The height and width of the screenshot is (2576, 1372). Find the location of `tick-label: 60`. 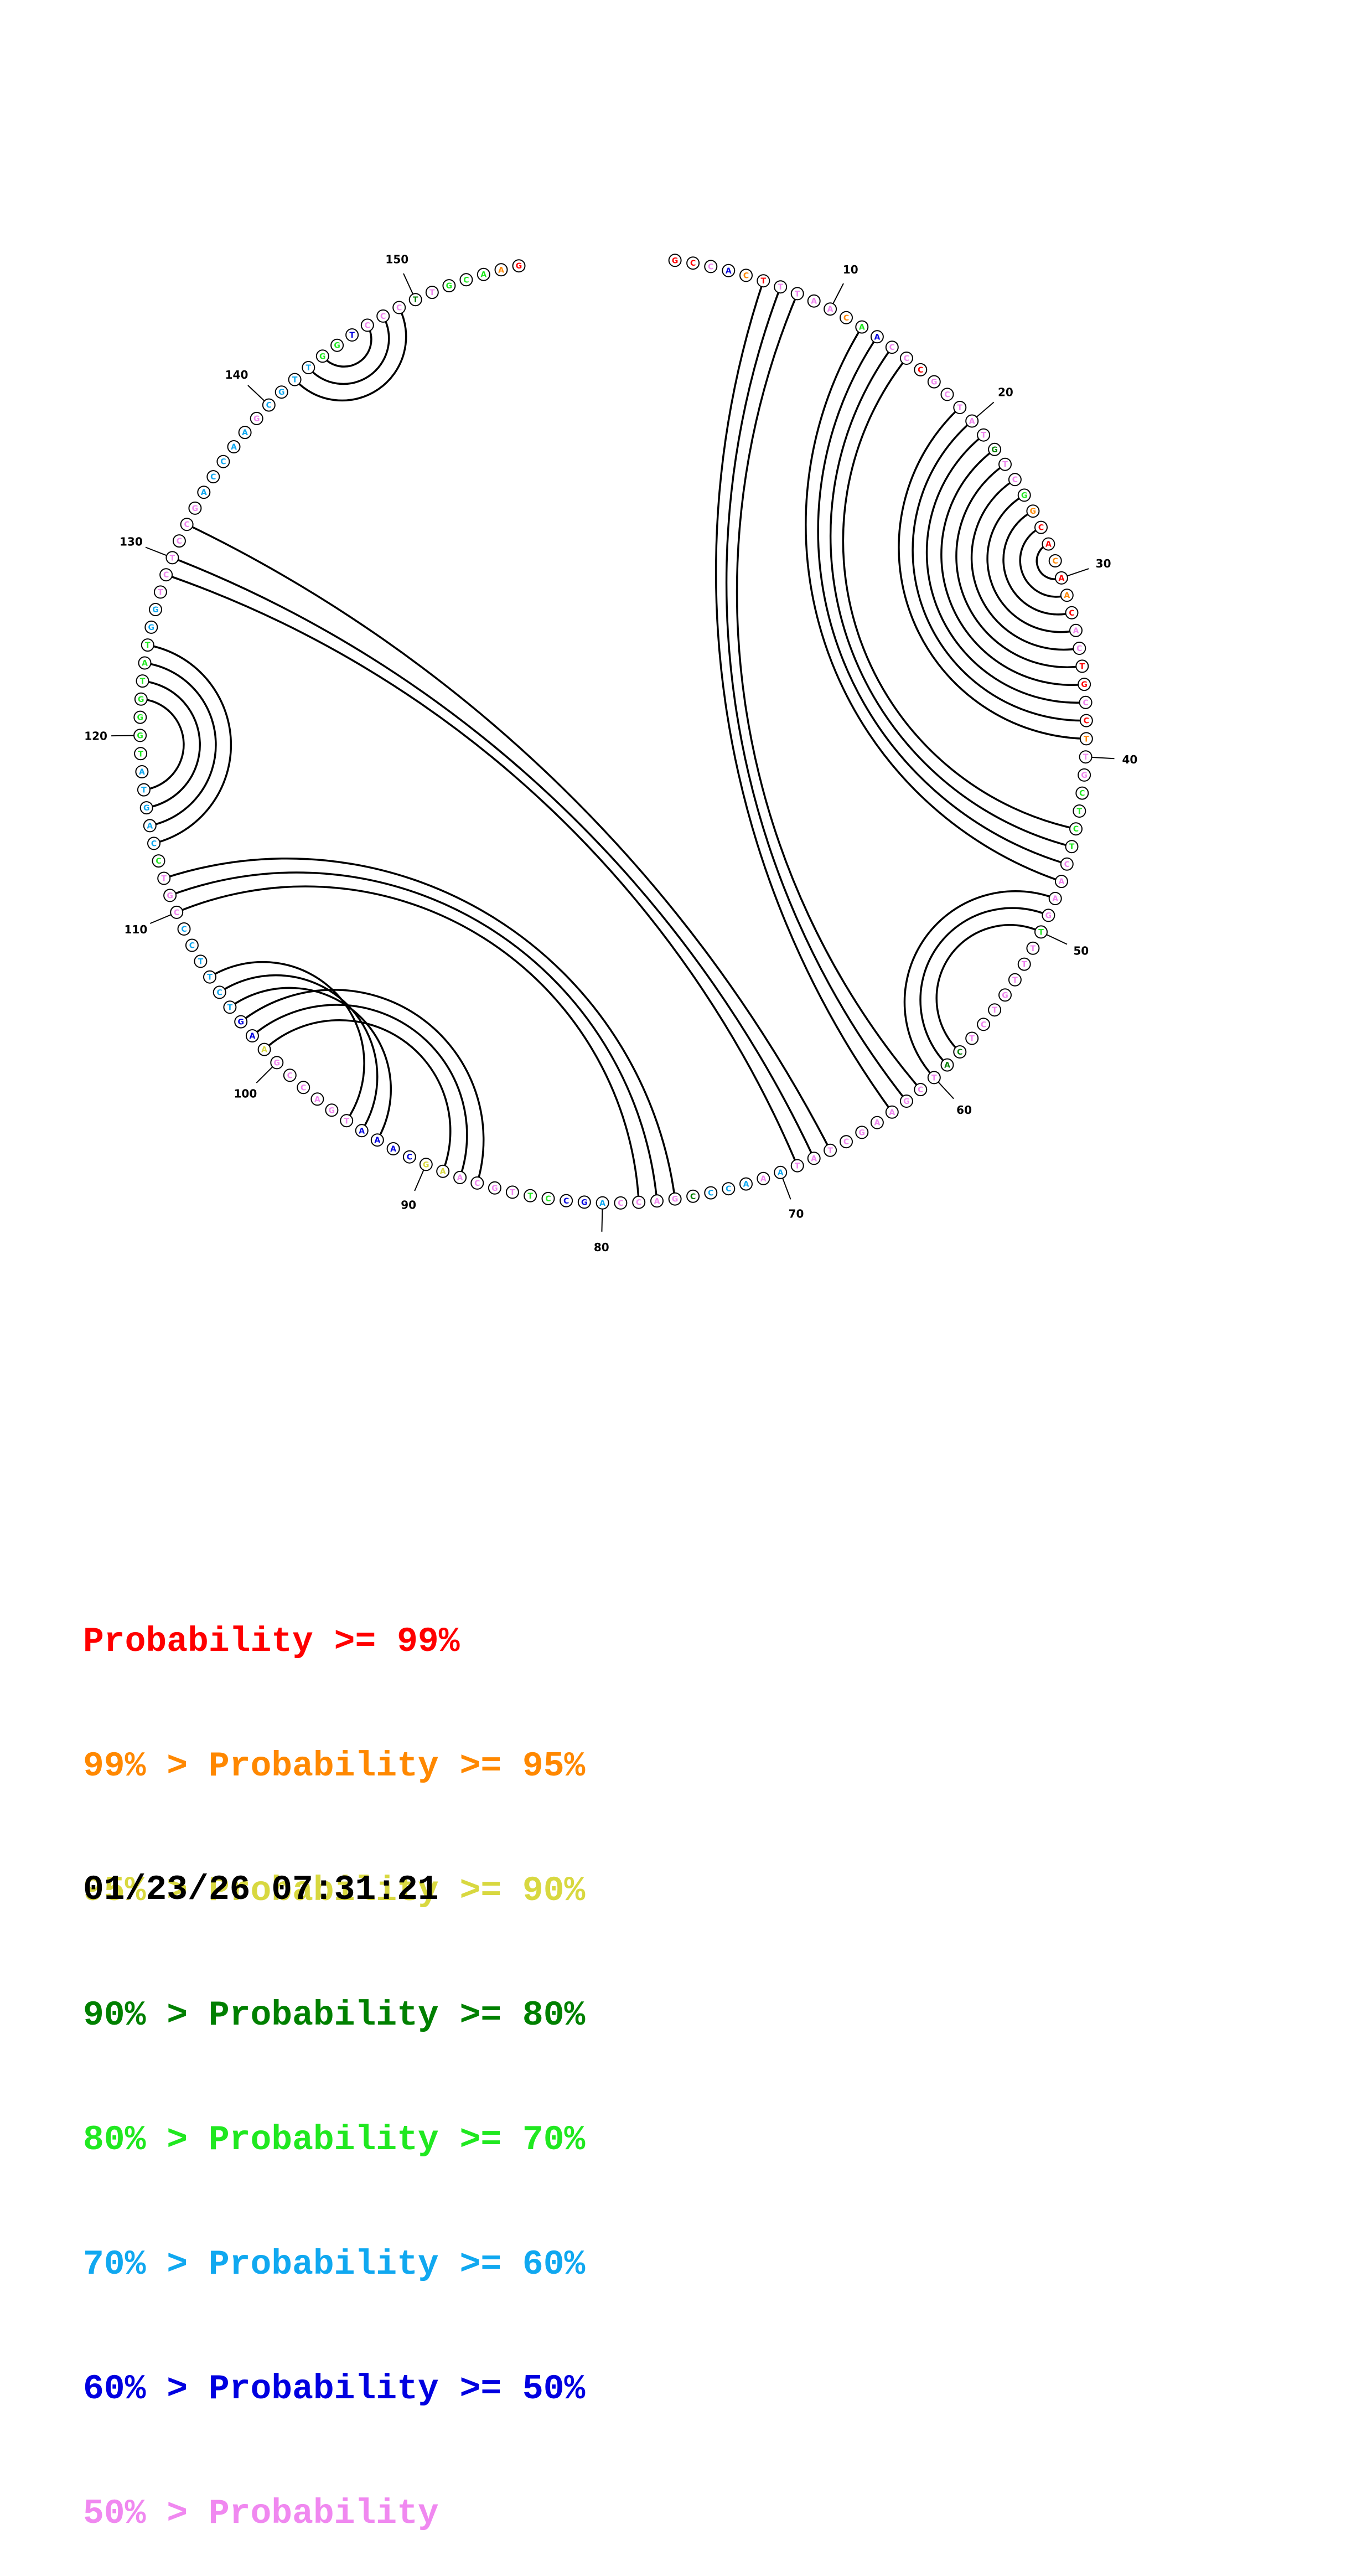

tick-label: 60 is located at coordinates (964, 1110).